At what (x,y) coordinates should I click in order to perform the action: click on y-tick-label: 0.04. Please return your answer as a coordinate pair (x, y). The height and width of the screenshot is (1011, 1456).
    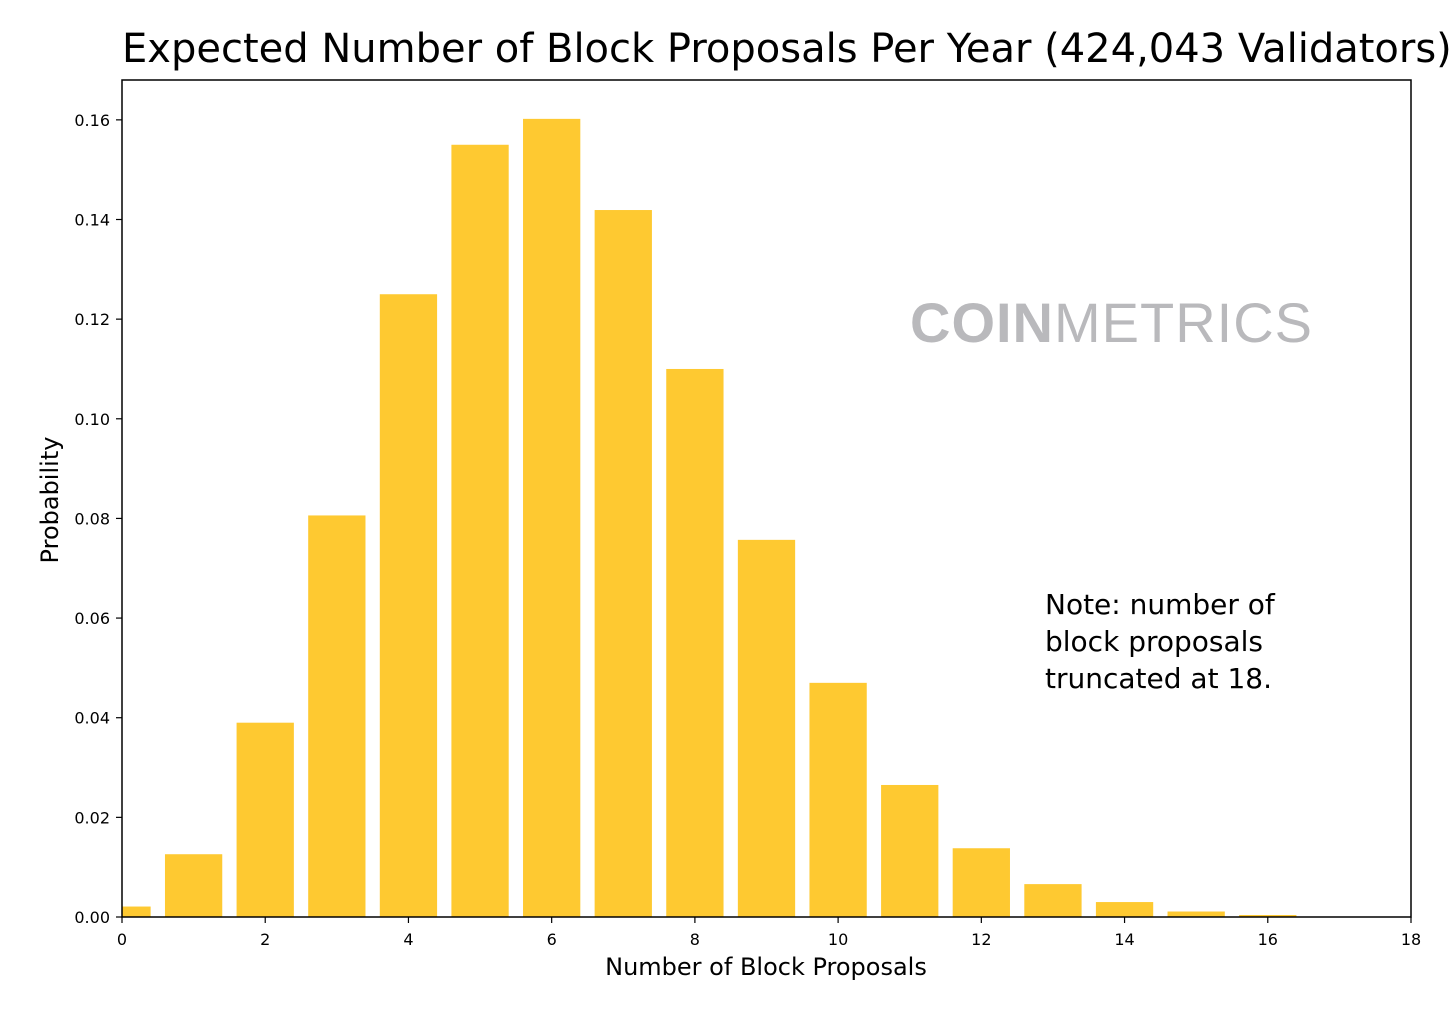
    Looking at the image, I should click on (92, 718).